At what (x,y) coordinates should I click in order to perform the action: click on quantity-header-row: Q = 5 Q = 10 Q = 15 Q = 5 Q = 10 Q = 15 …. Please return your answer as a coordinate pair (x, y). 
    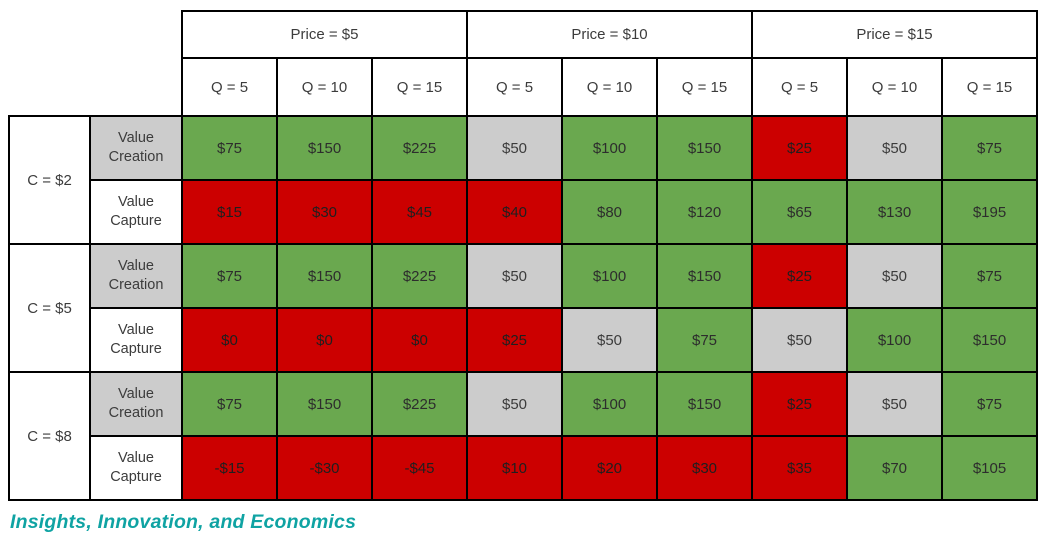
    Looking at the image, I should click on (523, 87).